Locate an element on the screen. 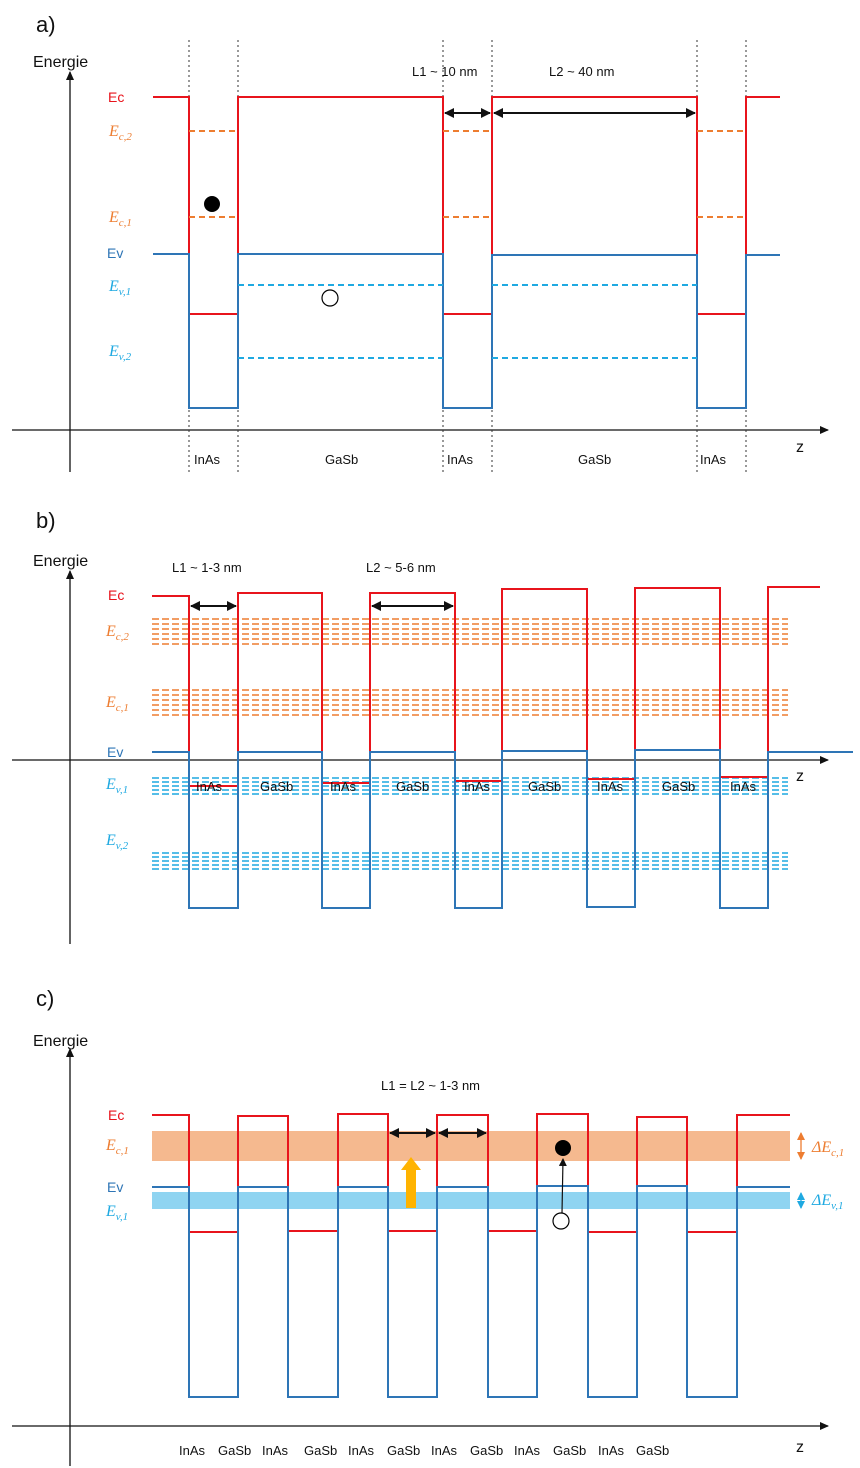 This screenshot has width=860, height=1468. panel-c-electron is located at coordinates (563, 1148).